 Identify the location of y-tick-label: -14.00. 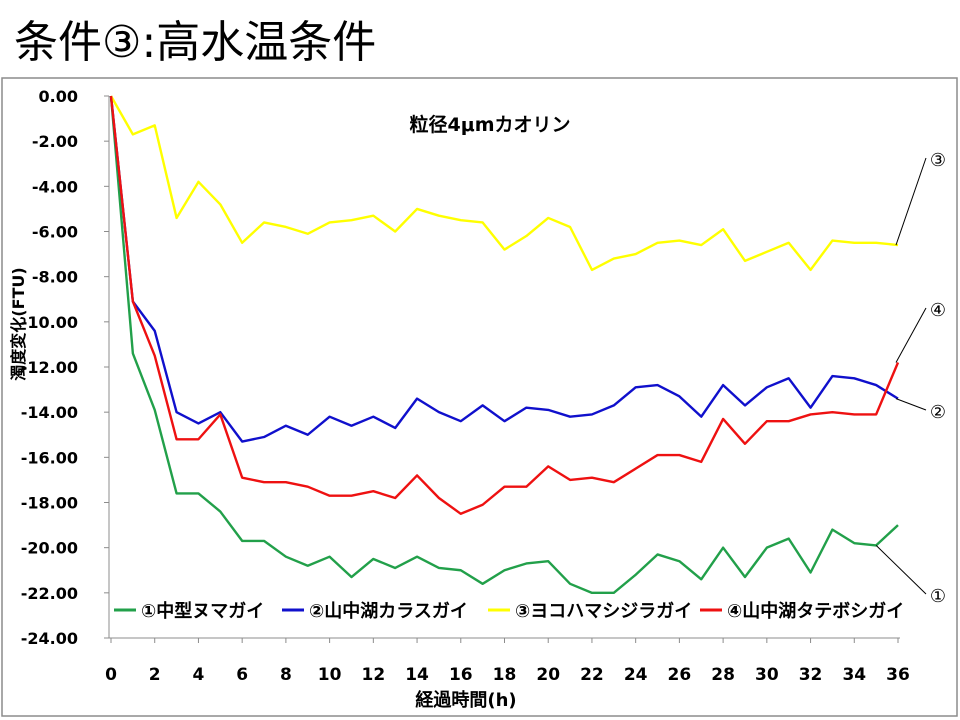
(49, 412).